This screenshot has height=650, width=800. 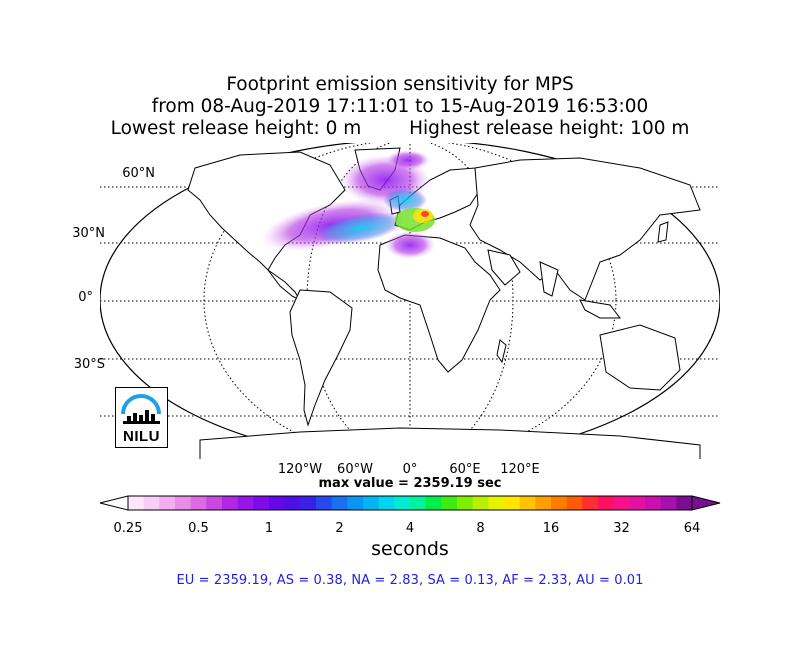 I want to click on colorbar-tick-8: 64, so click(x=692, y=528).